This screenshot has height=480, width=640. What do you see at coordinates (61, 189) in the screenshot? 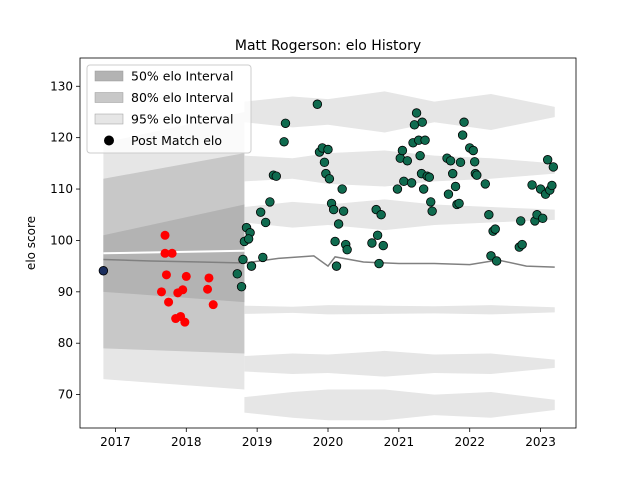
I see `y-tick-label: 110` at bounding box center [61, 189].